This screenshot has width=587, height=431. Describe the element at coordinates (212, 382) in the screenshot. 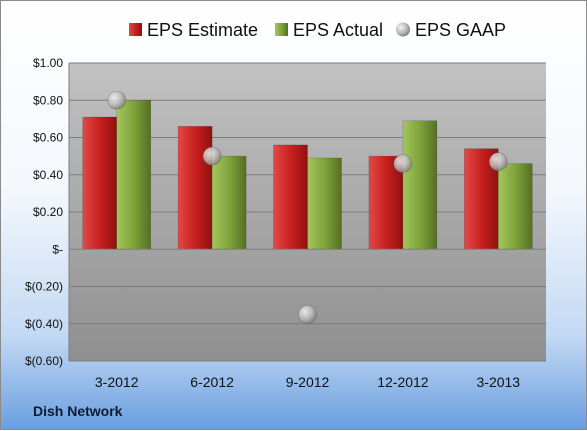

I see `x-category-label: 6-2012` at that location.